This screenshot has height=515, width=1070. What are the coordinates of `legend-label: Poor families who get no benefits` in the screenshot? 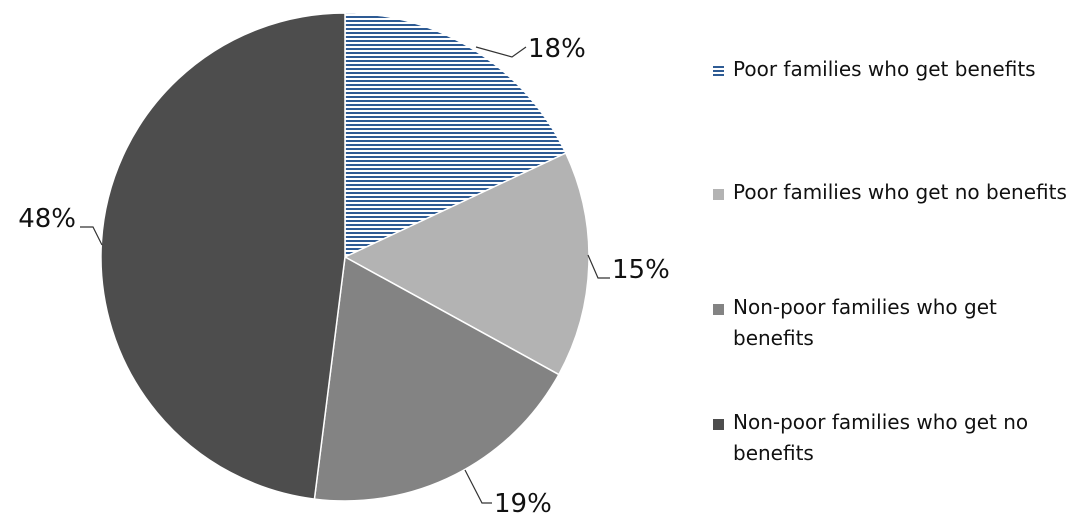 It's located at (900, 192).